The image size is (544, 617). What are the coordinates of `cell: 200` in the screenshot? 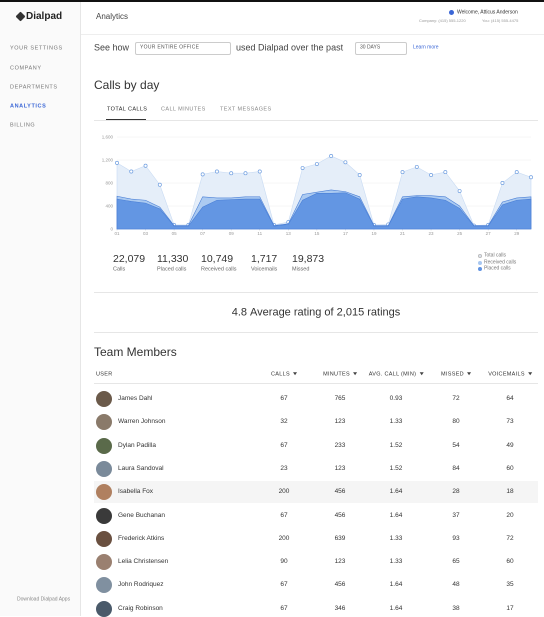 It's located at (284, 491).